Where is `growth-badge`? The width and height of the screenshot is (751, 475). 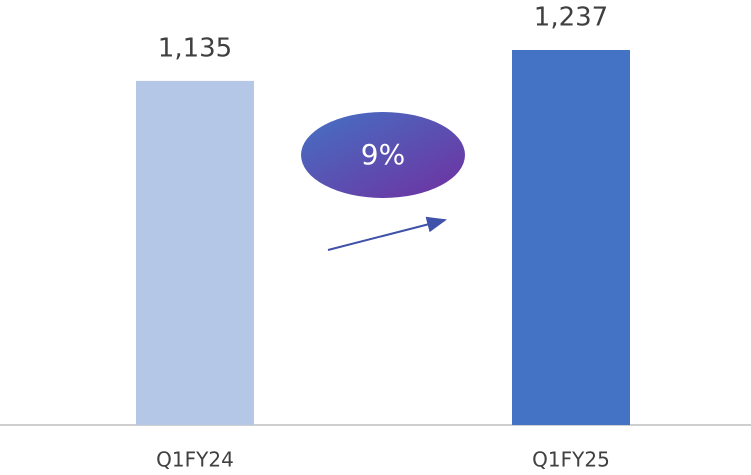 growth-badge is located at coordinates (383, 155).